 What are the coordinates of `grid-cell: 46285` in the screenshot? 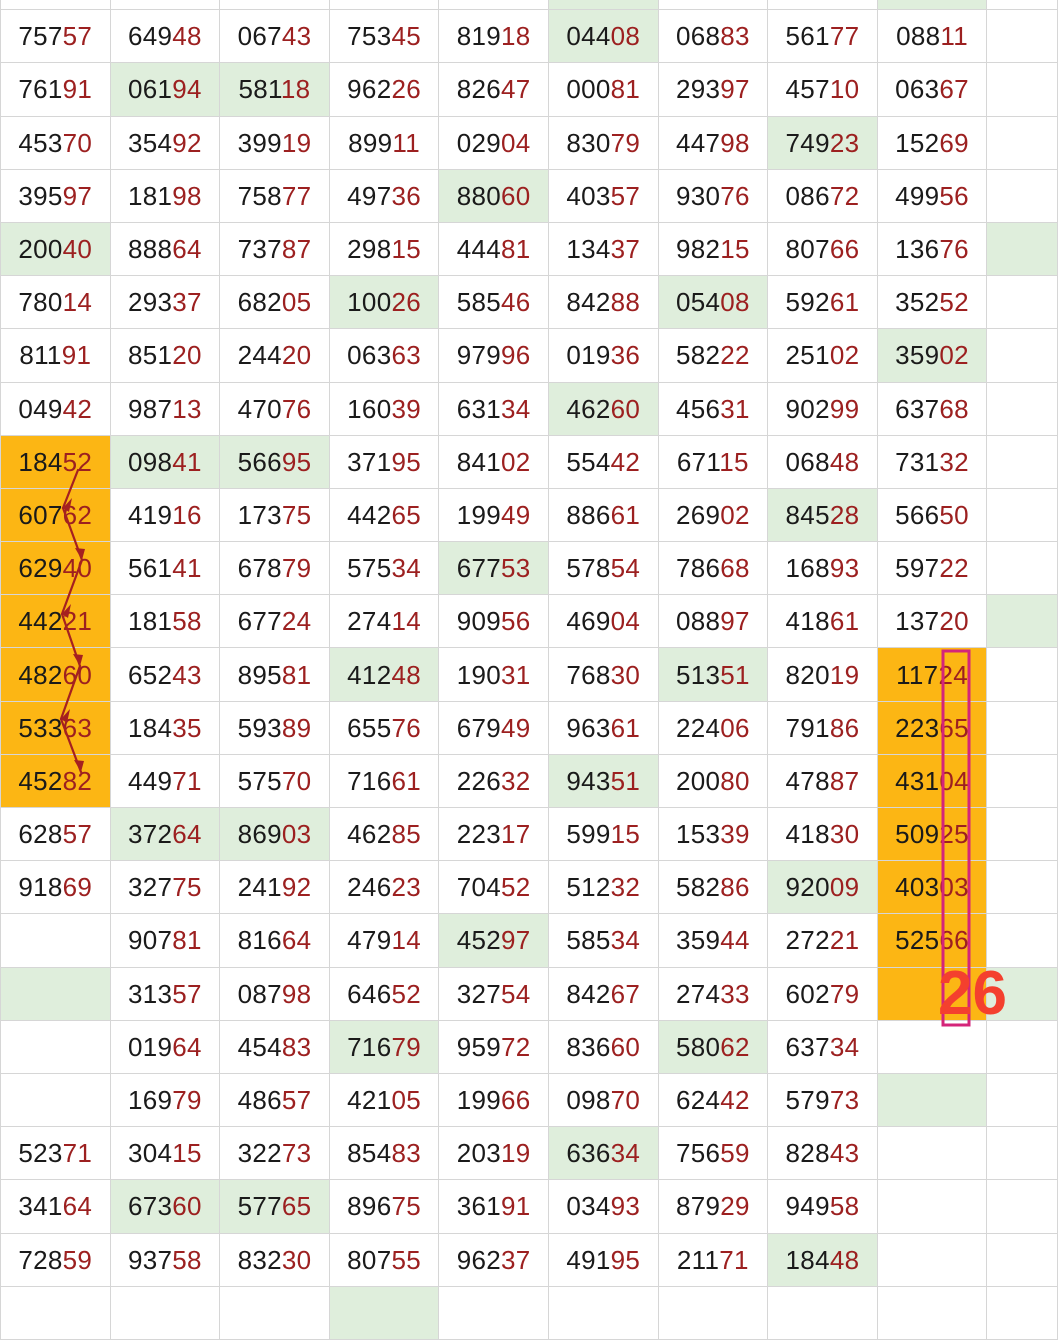 It's located at (384, 834).